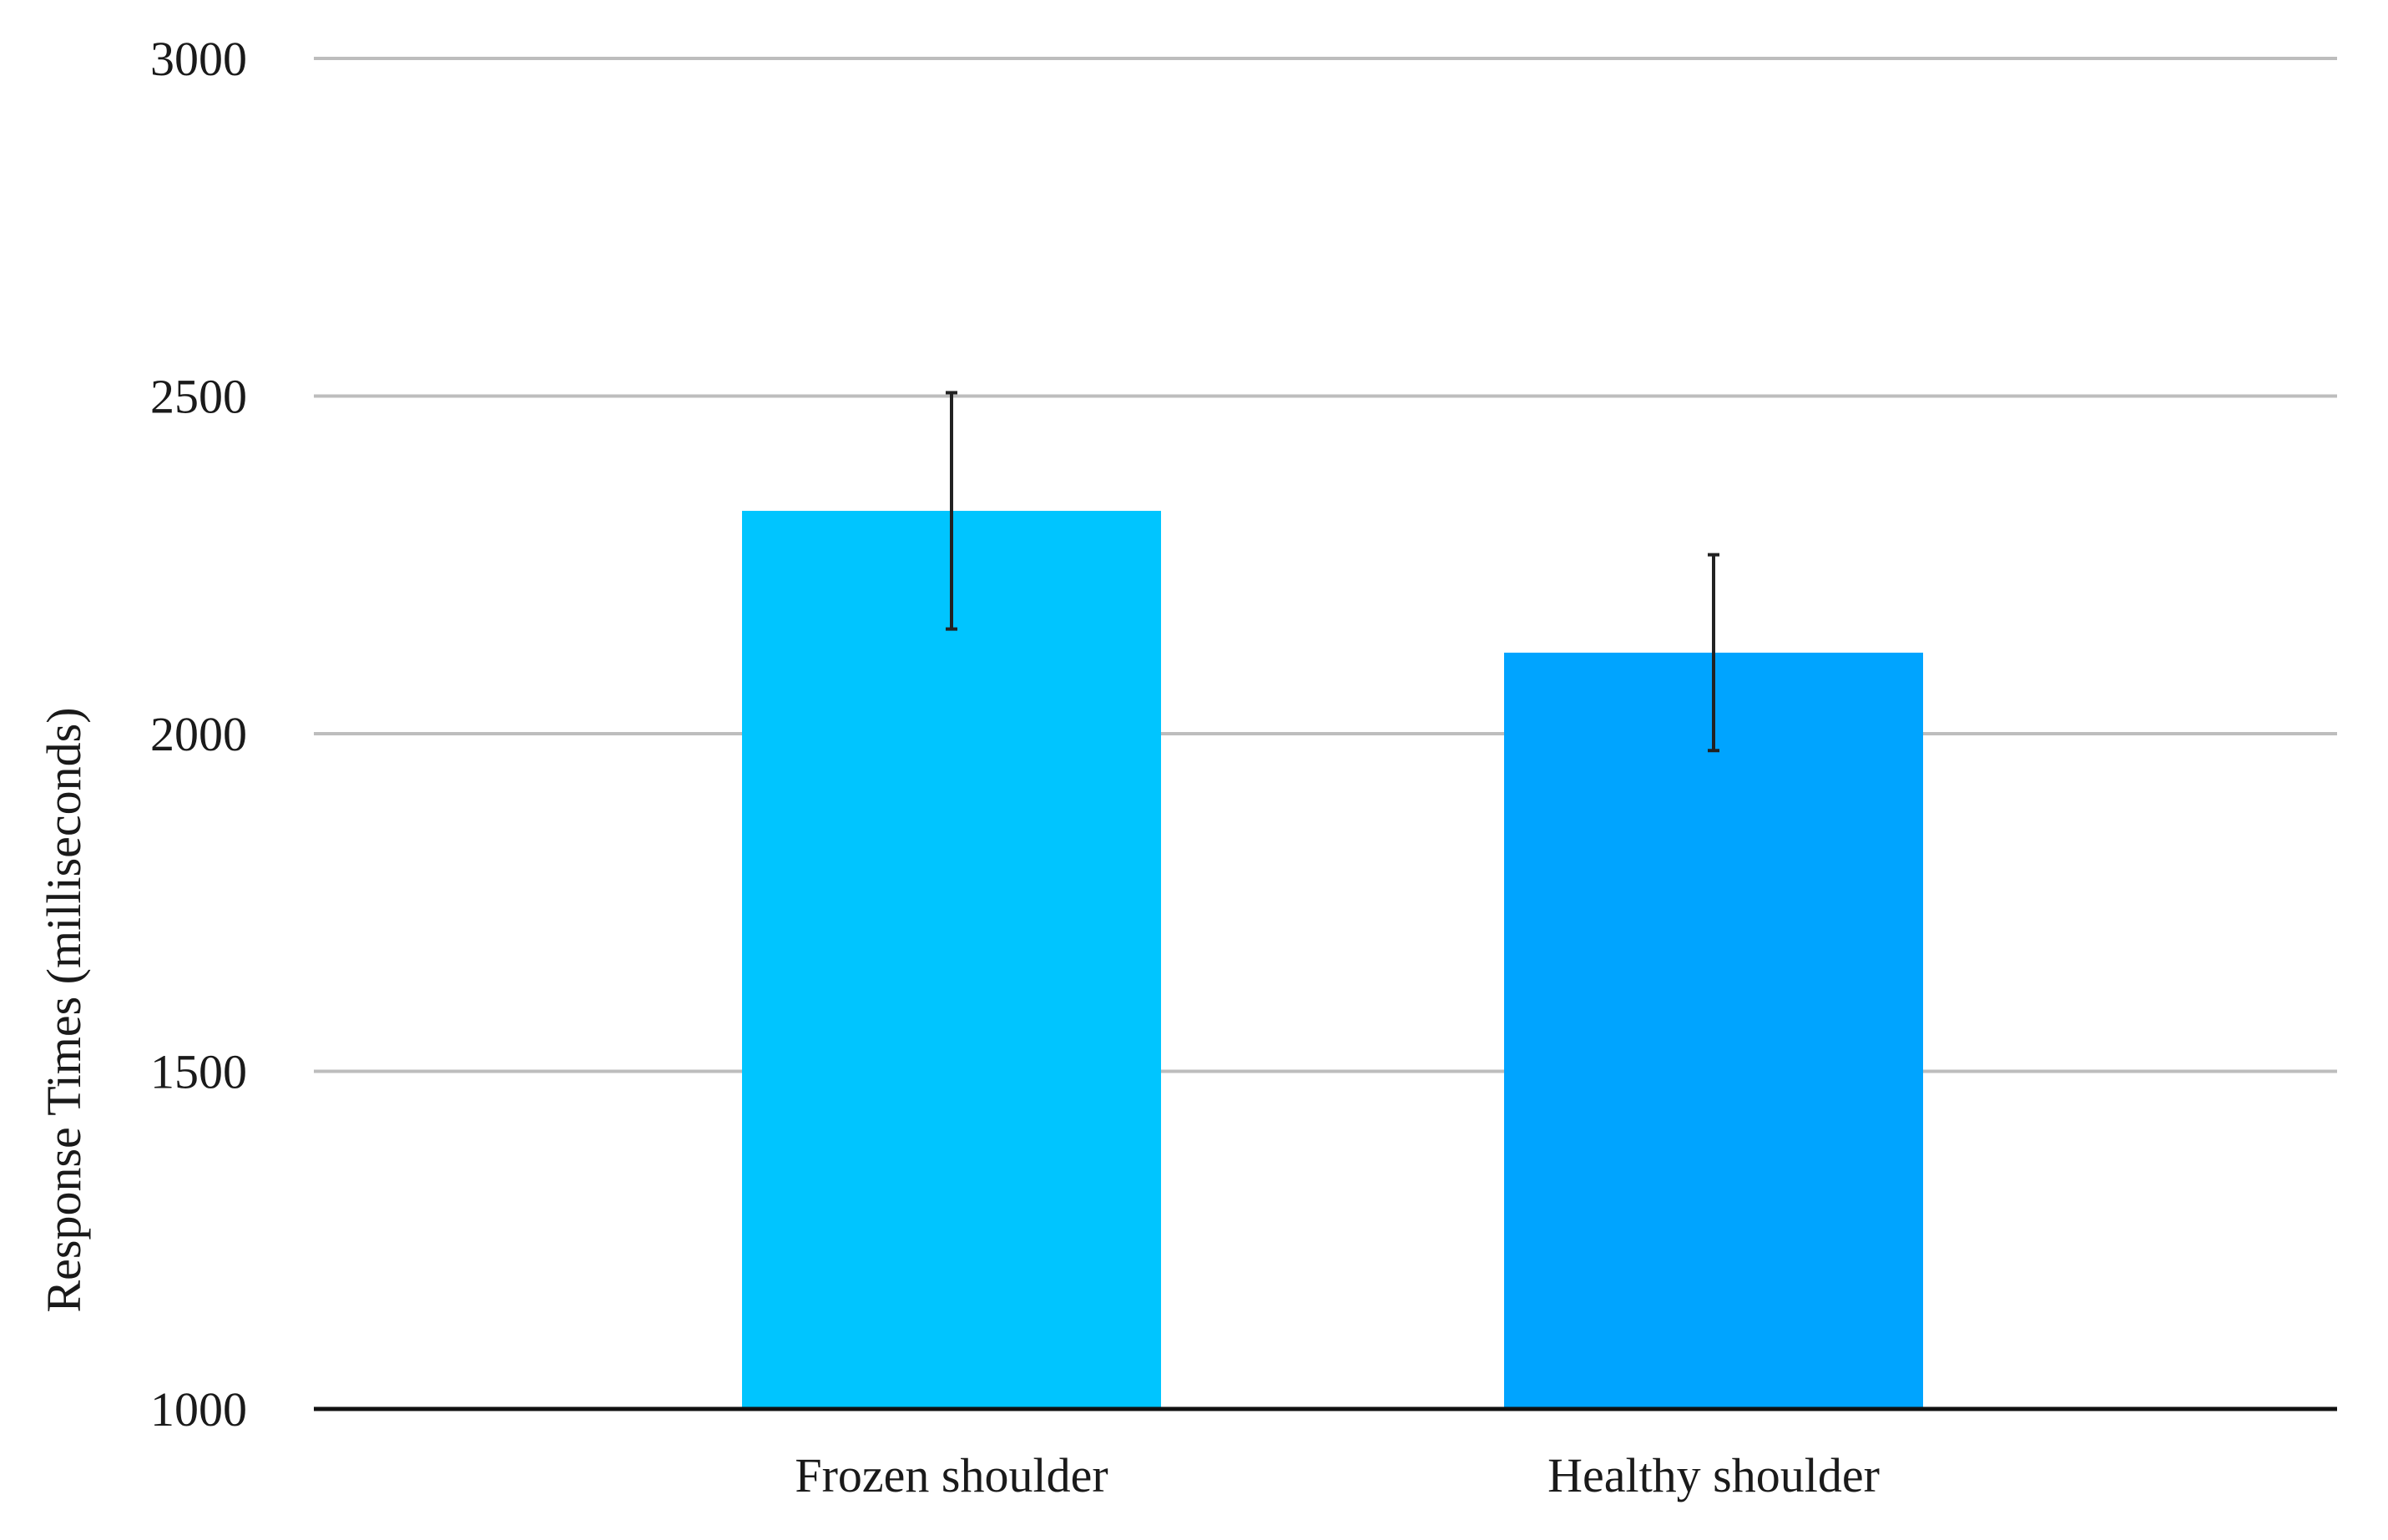 The height and width of the screenshot is (1540, 2388). I want to click on y-tick-label: 2000, so click(198, 734).